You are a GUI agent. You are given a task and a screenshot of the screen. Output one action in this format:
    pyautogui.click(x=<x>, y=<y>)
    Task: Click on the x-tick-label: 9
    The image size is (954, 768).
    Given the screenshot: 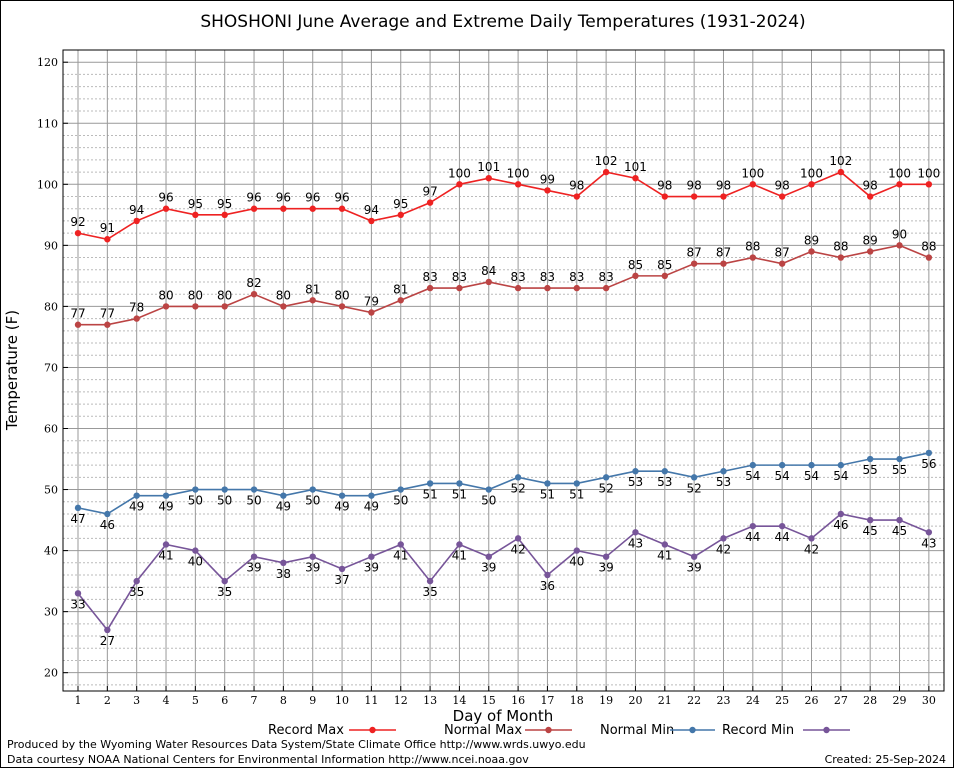 What is the action you would take?
    pyautogui.click(x=312, y=700)
    